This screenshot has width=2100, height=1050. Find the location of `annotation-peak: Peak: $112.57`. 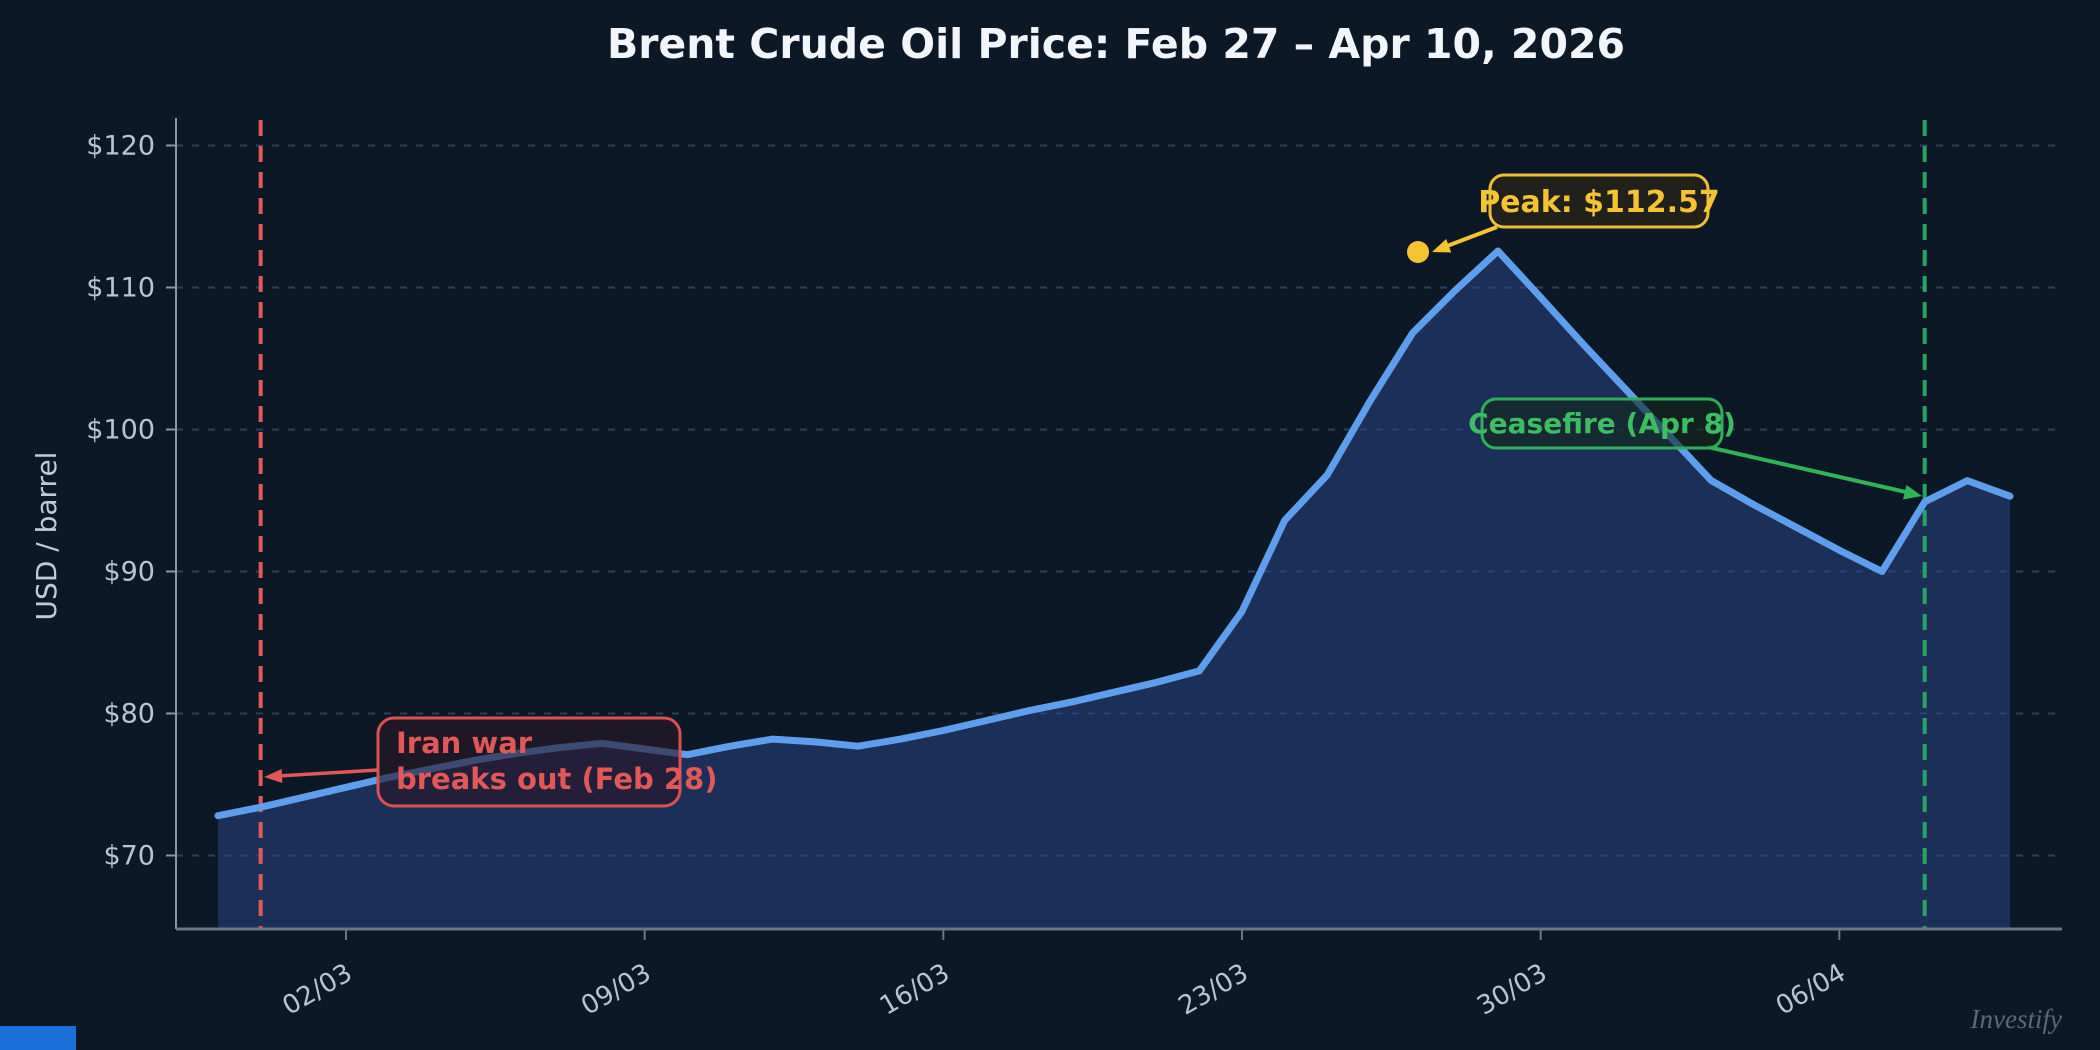

annotation-peak: Peak: $112.57 is located at coordinates (1563, 218).